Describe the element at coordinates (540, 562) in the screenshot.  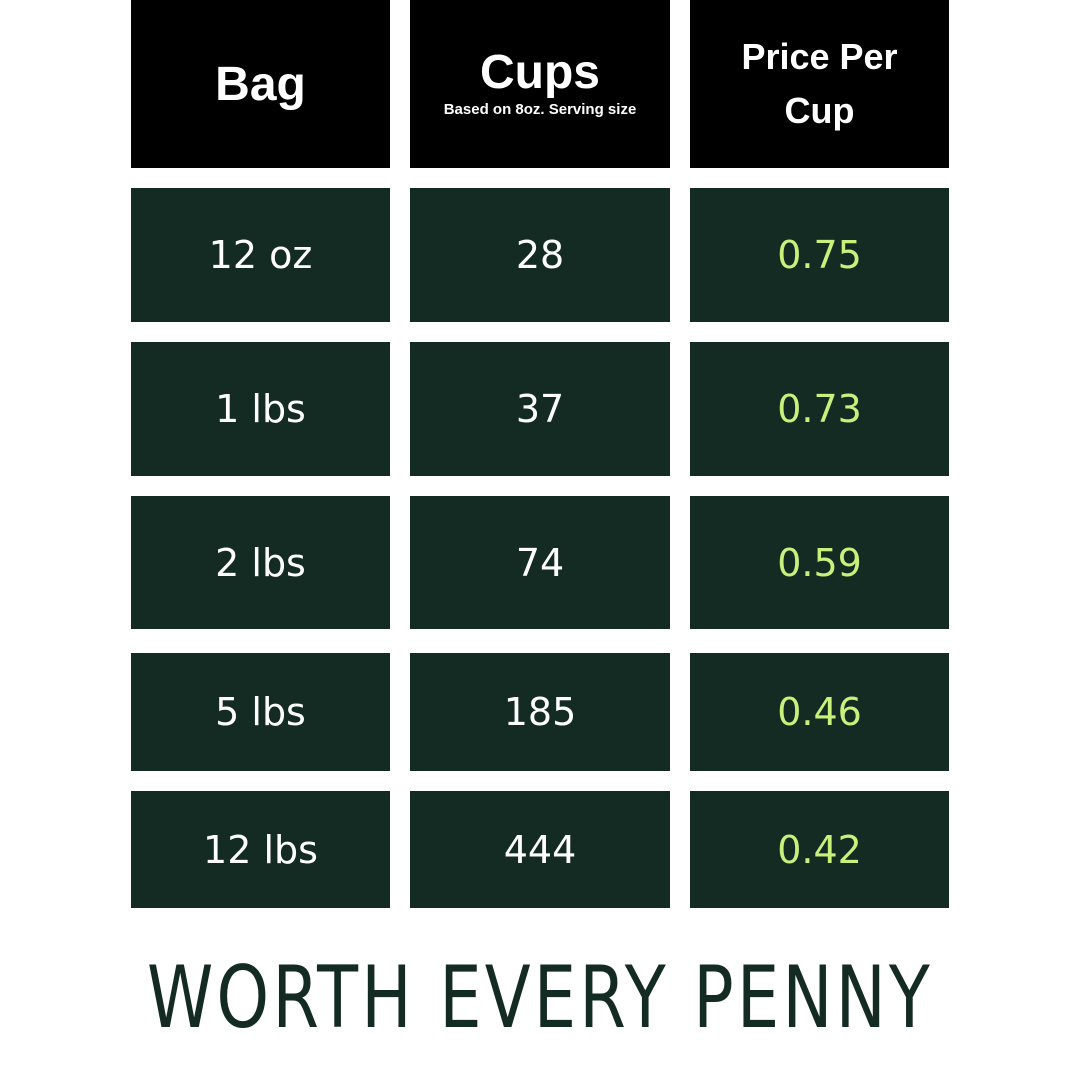
I see `table-cell-cups: 74` at that location.